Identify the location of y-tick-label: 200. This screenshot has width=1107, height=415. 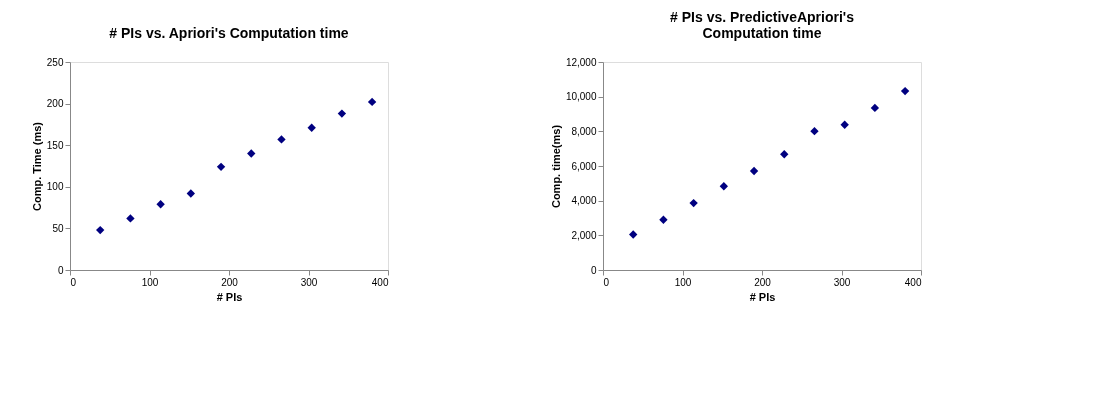
(55, 104).